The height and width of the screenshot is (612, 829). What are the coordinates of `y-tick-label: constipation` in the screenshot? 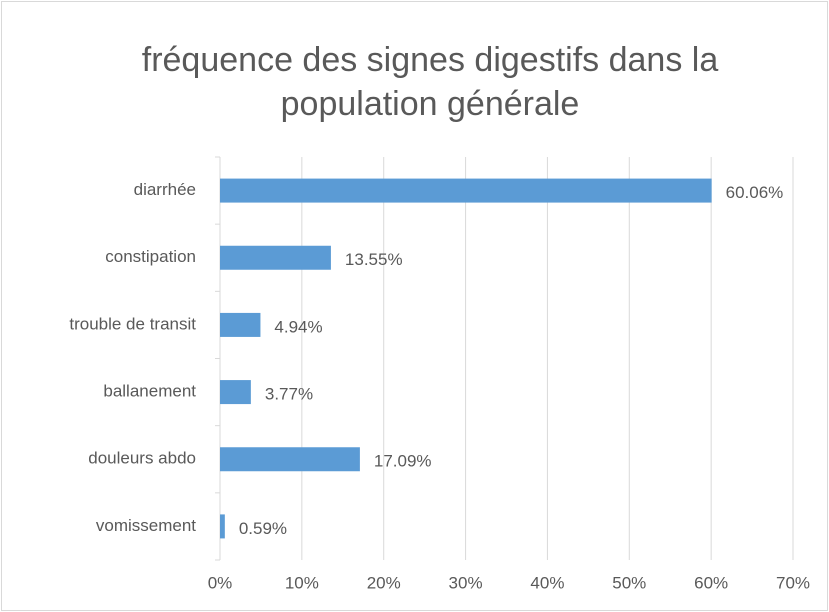 It's located at (150, 256).